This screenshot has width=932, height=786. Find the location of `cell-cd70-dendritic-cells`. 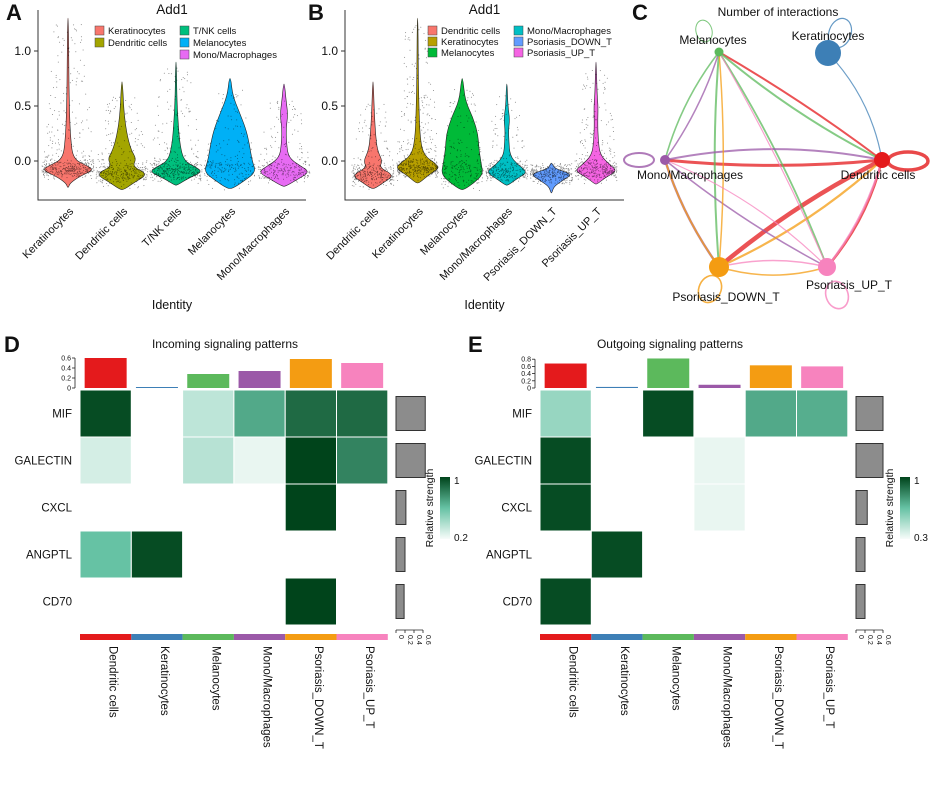

cell-cd70-dendritic-cells is located at coordinates (565, 601).